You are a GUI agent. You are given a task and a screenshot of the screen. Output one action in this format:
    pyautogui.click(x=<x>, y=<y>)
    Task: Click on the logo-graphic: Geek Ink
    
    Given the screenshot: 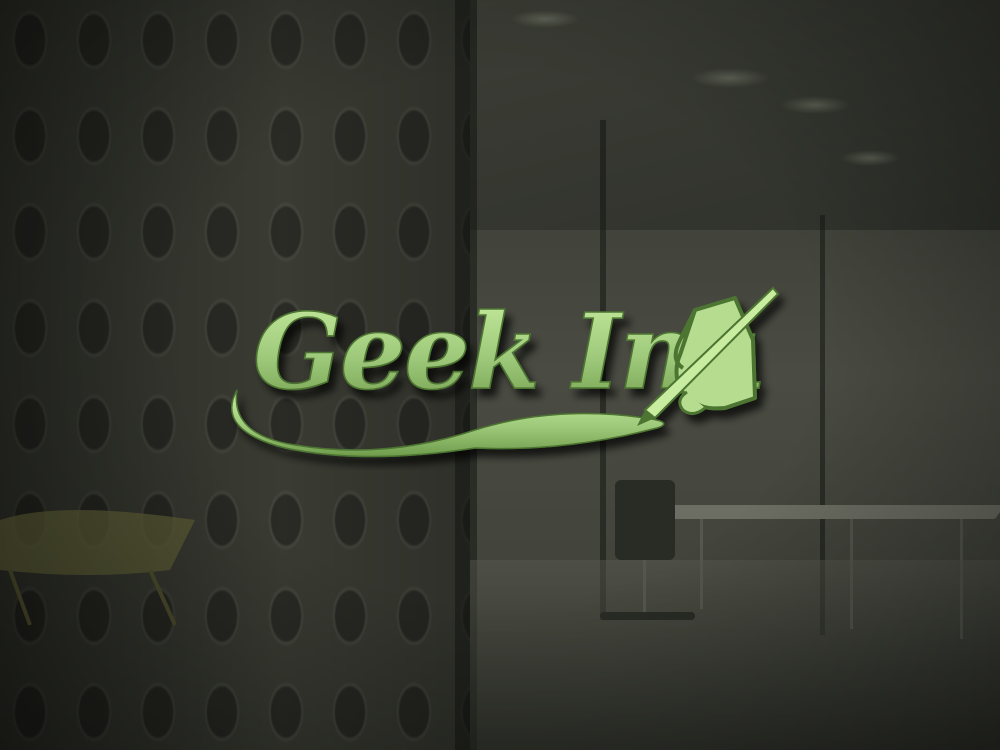 What is the action you would take?
    pyautogui.click(x=505, y=372)
    